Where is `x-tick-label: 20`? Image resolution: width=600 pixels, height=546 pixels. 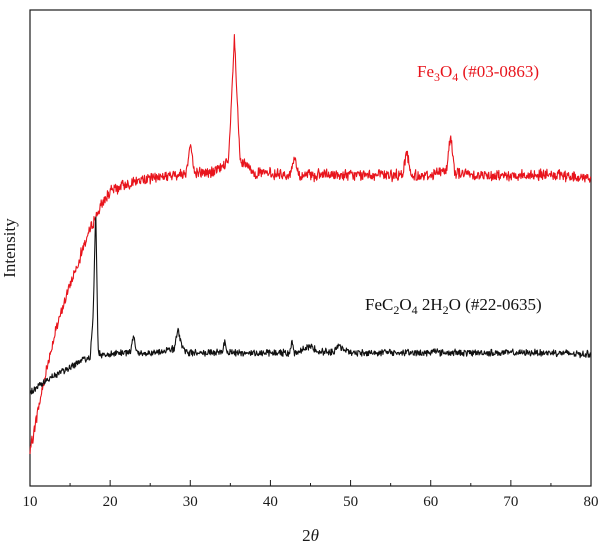
x-tick-label: 20 is located at coordinates (110, 502).